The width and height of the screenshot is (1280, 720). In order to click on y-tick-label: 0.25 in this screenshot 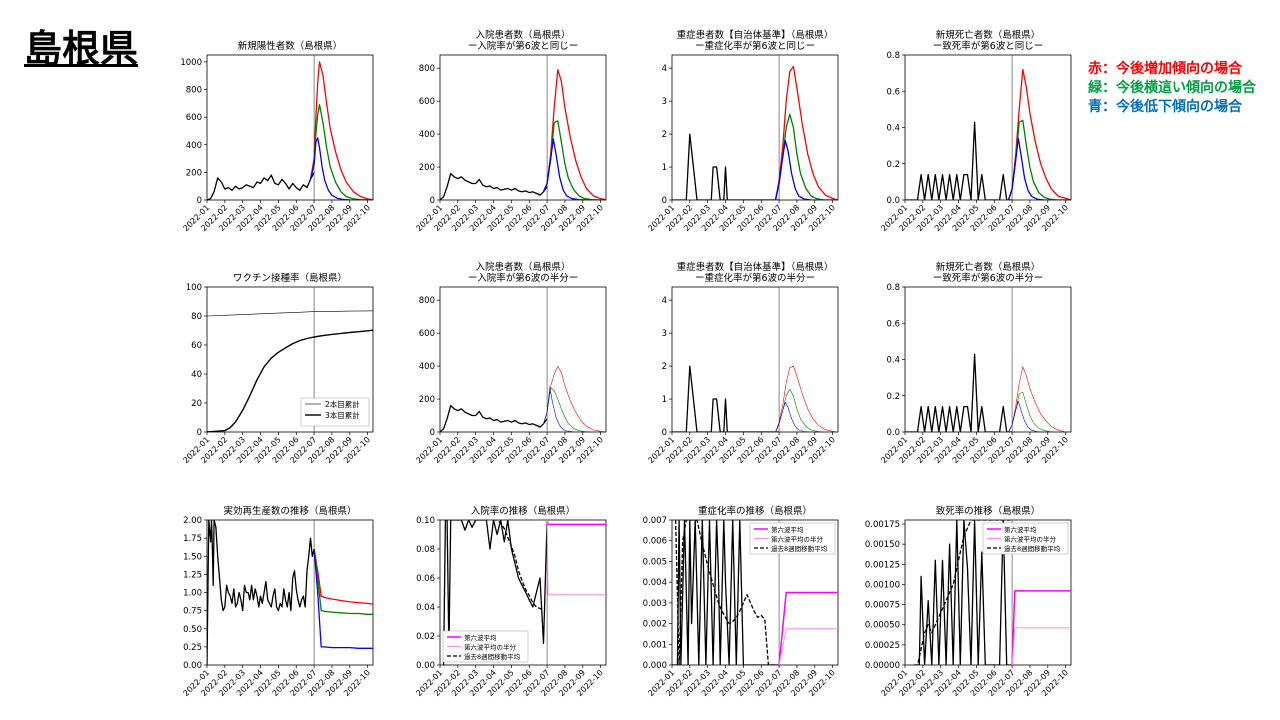, I will do `click(192, 648)`.